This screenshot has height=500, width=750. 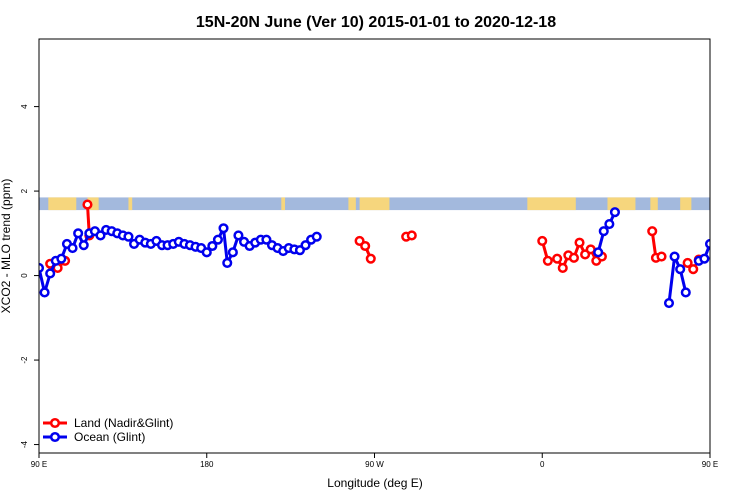 I want to click on legend: Land (Nadir&Glint)Ocean (Glint), so click(x=108, y=430).